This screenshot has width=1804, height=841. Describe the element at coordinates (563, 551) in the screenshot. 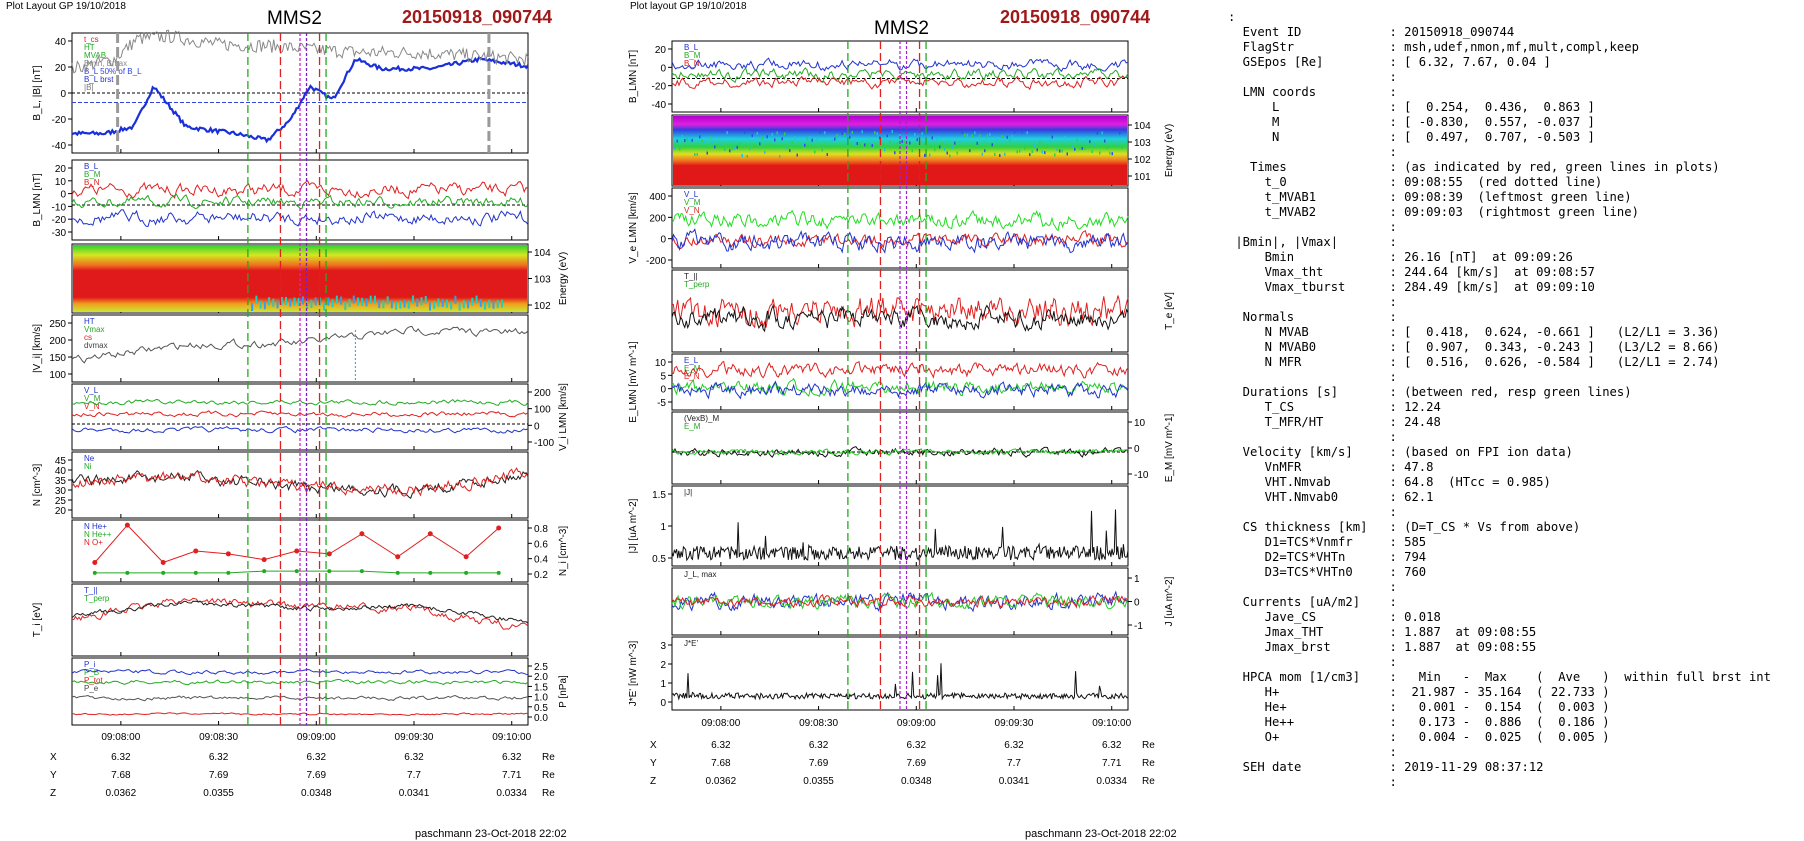

I see `y-axis-label-right: N_i [cm^-3]` at that location.